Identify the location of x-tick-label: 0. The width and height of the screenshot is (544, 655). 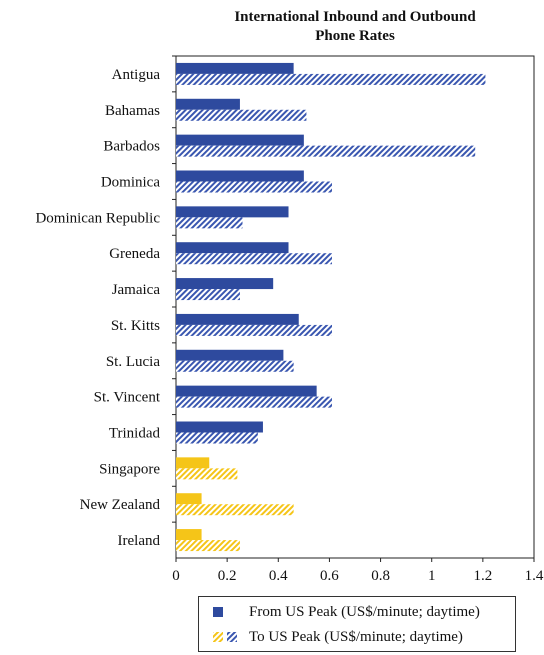
(176, 576).